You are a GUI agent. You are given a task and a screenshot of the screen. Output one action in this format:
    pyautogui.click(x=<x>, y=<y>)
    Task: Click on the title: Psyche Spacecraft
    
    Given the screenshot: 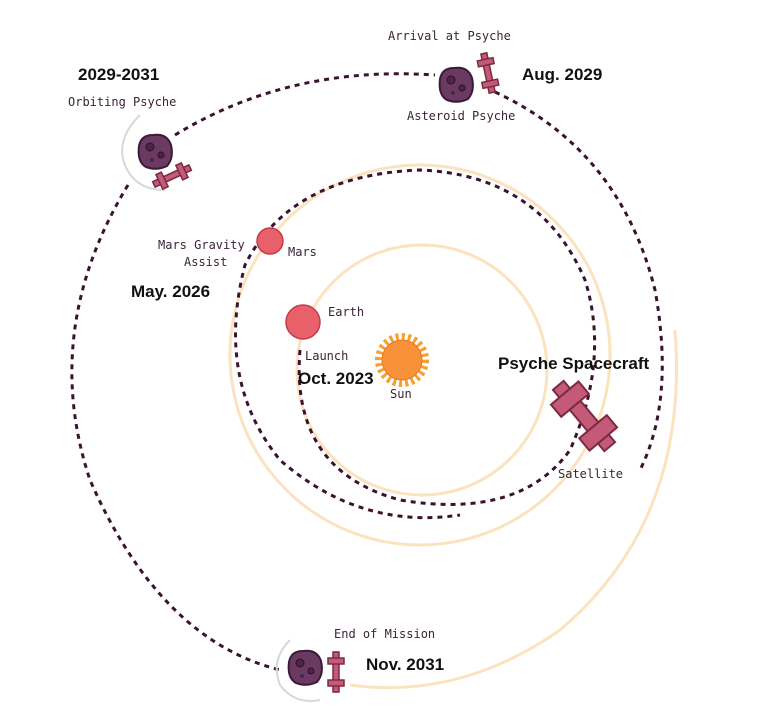 What is the action you would take?
    pyautogui.click(x=574, y=363)
    